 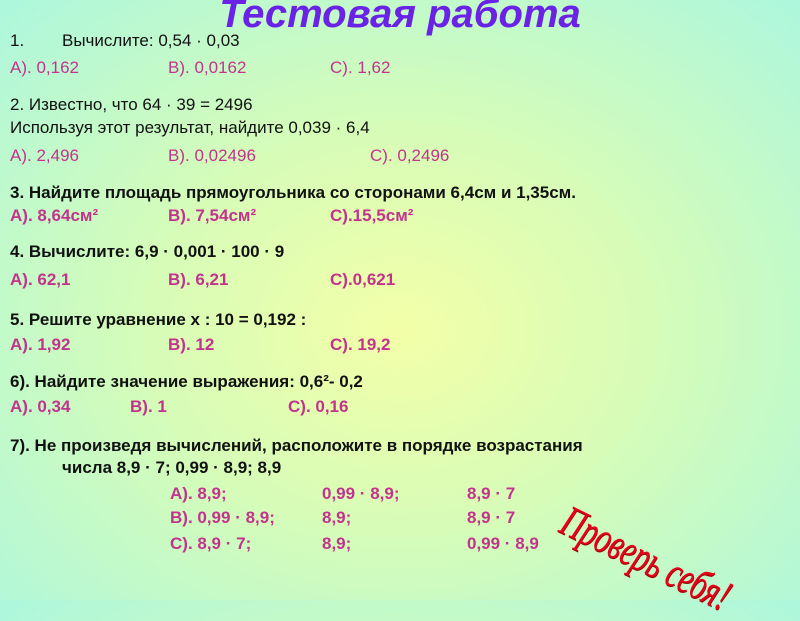 What do you see at coordinates (198, 493) in the screenshot?
I see `answer-7a-1: А). 8,9;` at bounding box center [198, 493].